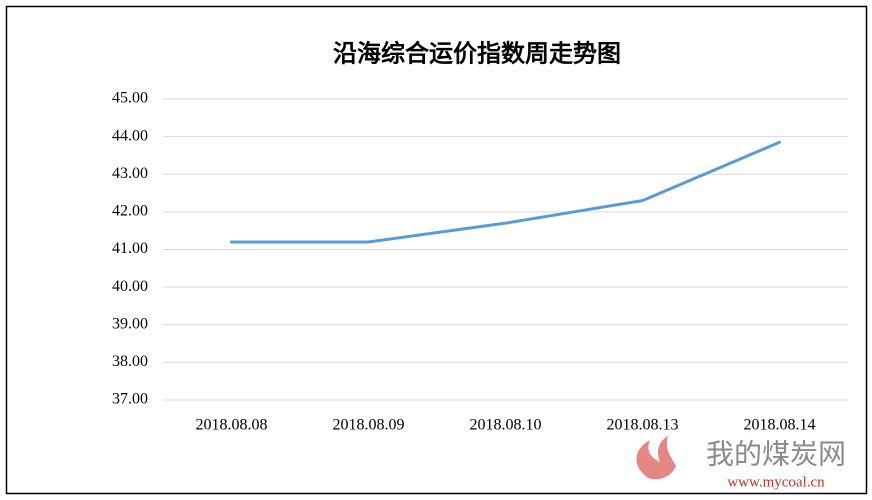 The width and height of the screenshot is (872, 500). I want to click on chart-title: 沿海综合运价指数周走势图, so click(477, 54).